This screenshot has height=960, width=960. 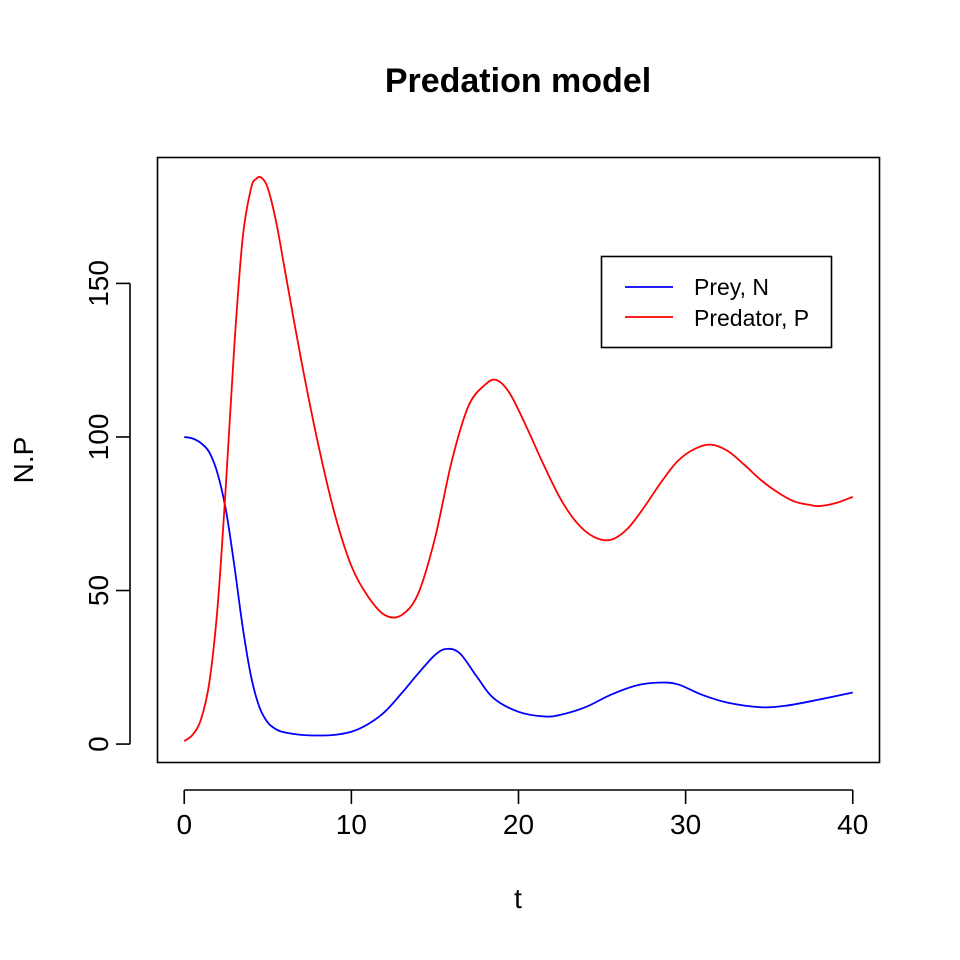 What do you see at coordinates (518, 81) in the screenshot?
I see `chart-title: Predation model` at bounding box center [518, 81].